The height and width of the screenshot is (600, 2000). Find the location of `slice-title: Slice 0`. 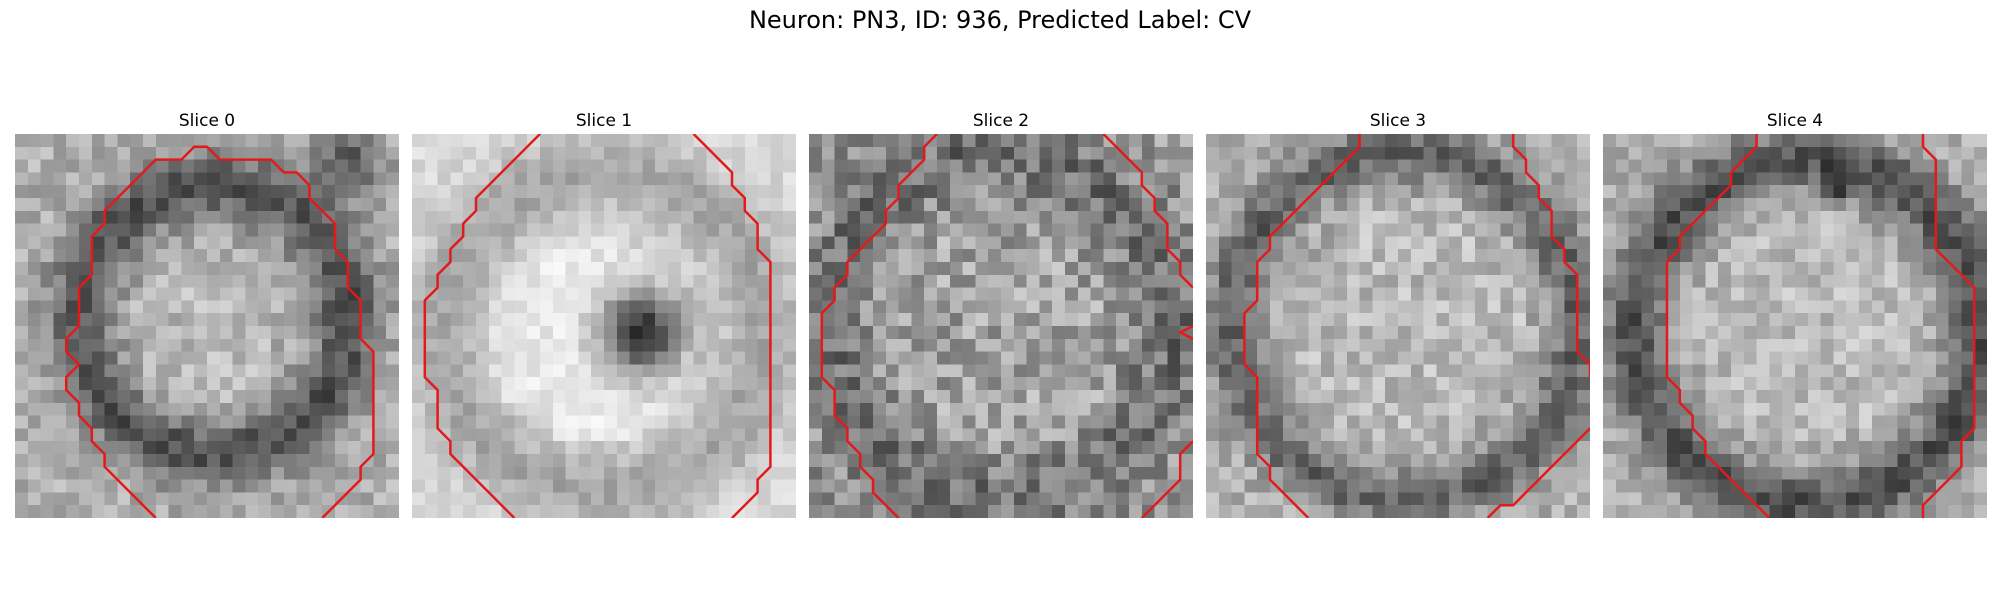

slice-title: Slice 0 is located at coordinates (207, 121).